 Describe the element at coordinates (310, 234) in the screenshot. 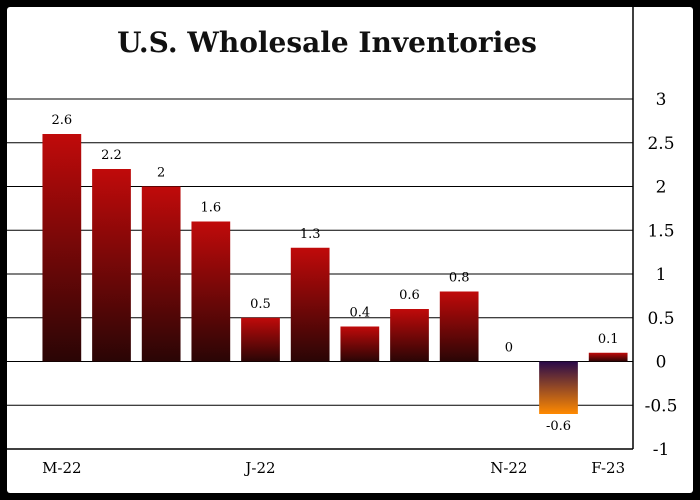

I see `data-label-5: 1.3` at that location.